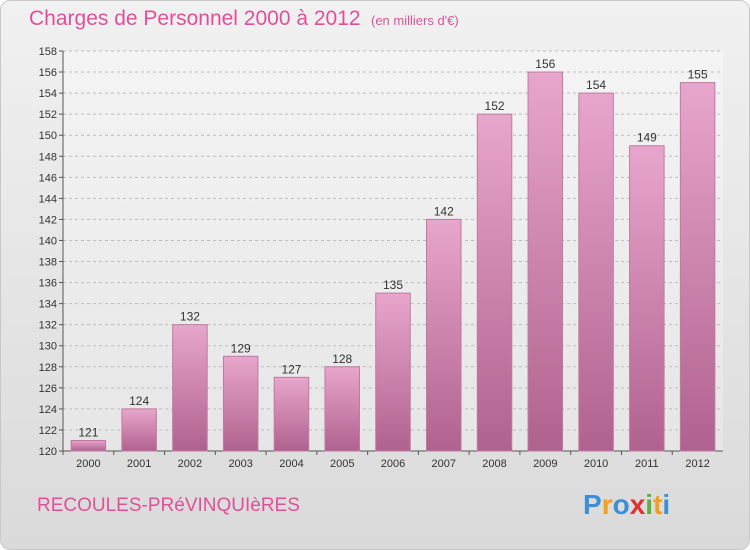 Image resolution: width=750 pixels, height=550 pixels. I want to click on chart-title: Charges de Personnel 2000 à 2012, so click(195, 18).